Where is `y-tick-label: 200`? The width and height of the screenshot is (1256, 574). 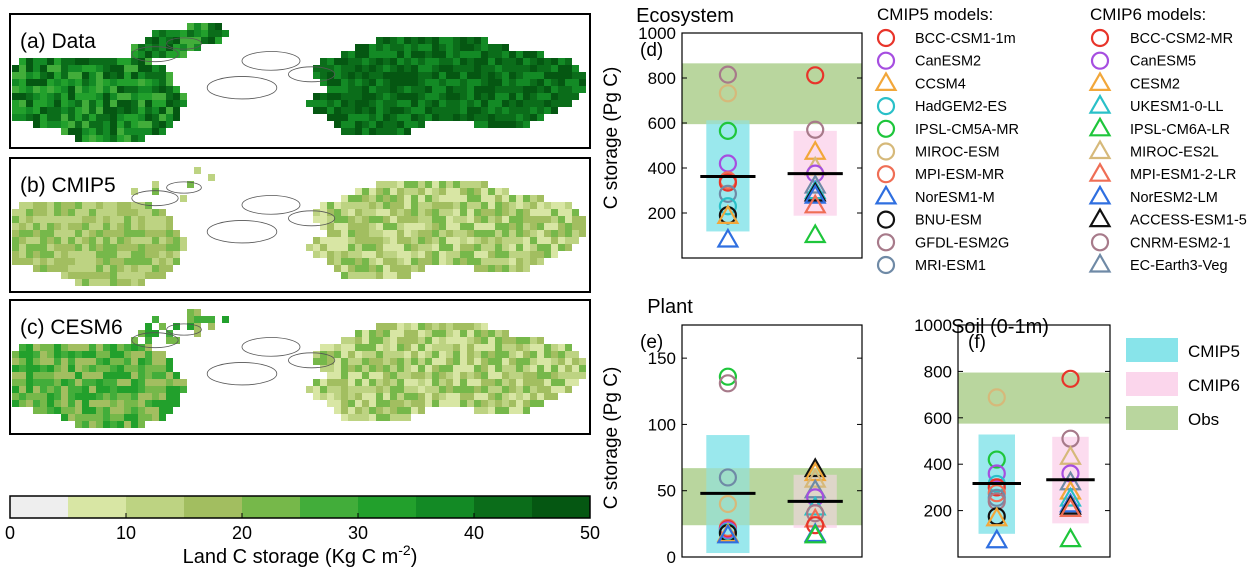
y-tick-label: 200 is located at coordinates (662, 213).